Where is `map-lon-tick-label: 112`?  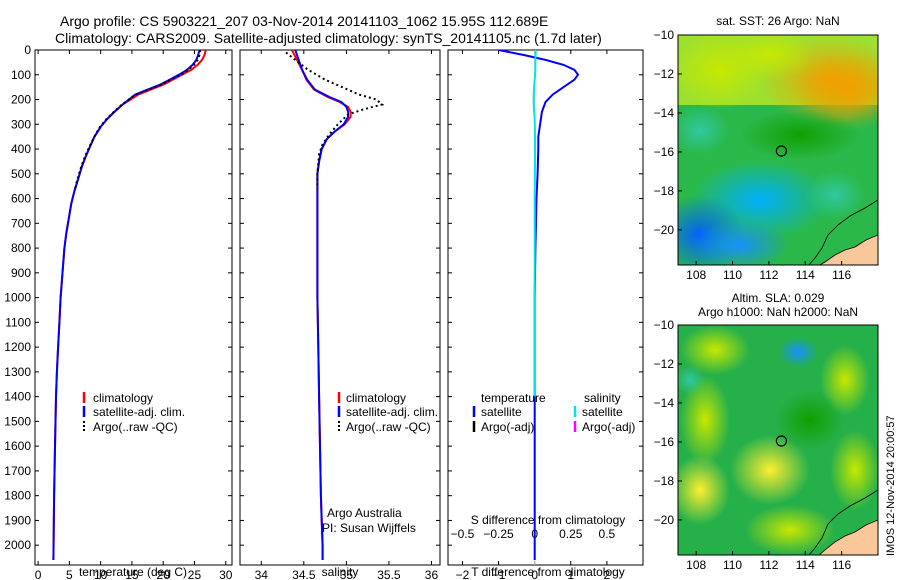
map-lon-tick-label: 112 is located at coordinates (768, 565).